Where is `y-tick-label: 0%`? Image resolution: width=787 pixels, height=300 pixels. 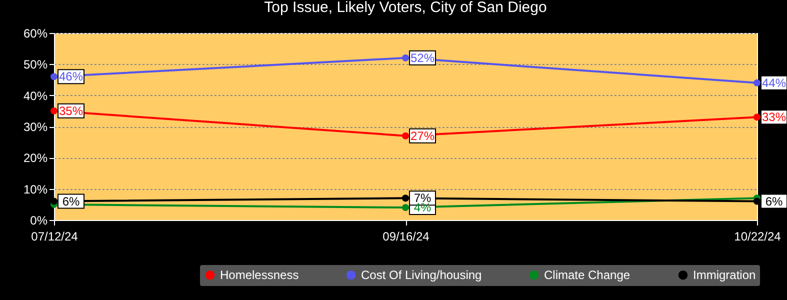 y-tick-label: 0% is located at coordinates (39, 221).